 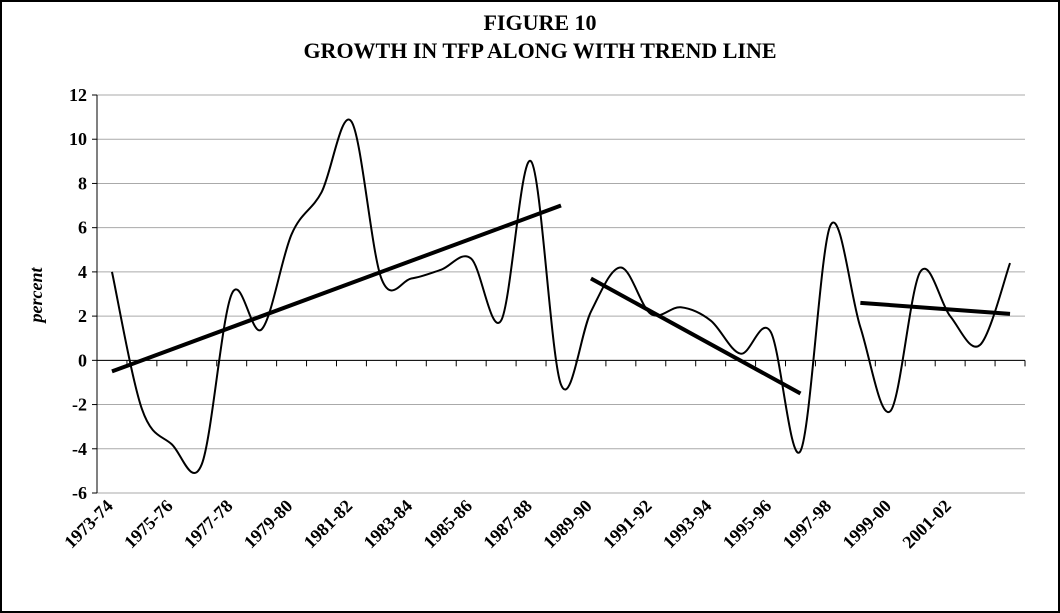 I want to click on y-tick-label: 8, so click(x=82, y=183).